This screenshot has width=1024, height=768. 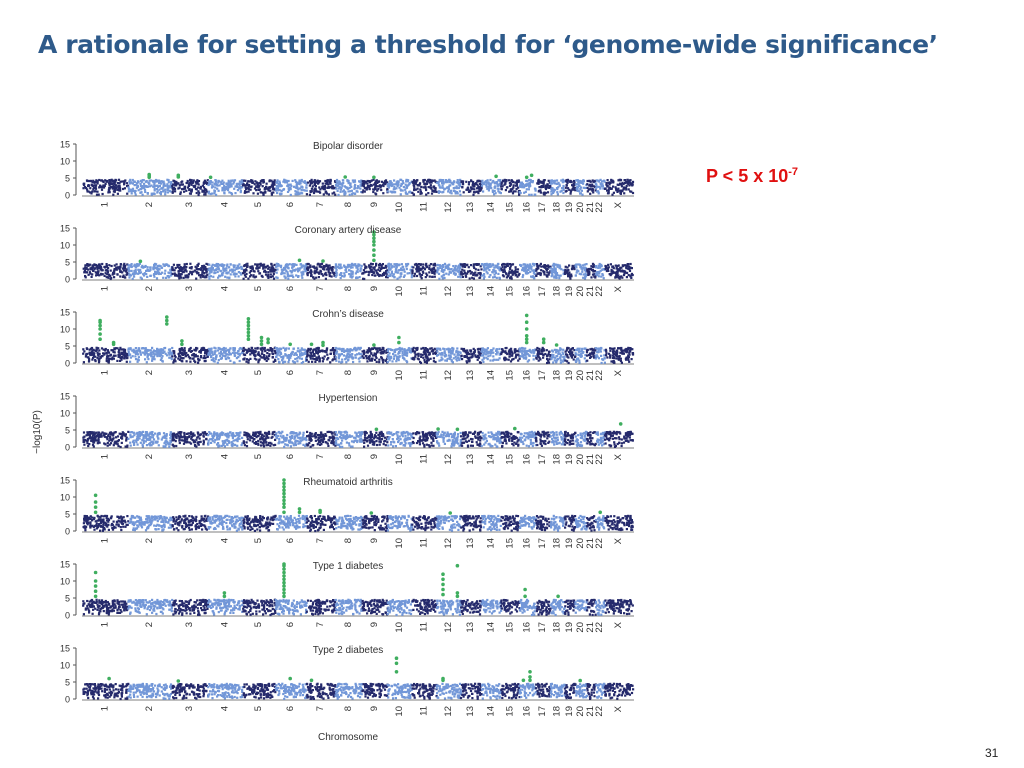 I want to click on chromosome-tick-label: 19, so click(x=569, y=291).